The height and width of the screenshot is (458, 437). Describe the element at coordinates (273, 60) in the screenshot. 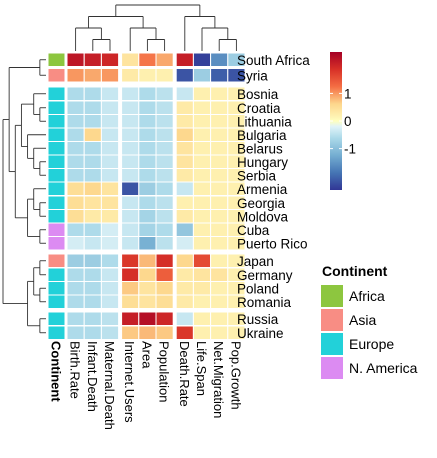

I see `row-label: South Africa` at that location.